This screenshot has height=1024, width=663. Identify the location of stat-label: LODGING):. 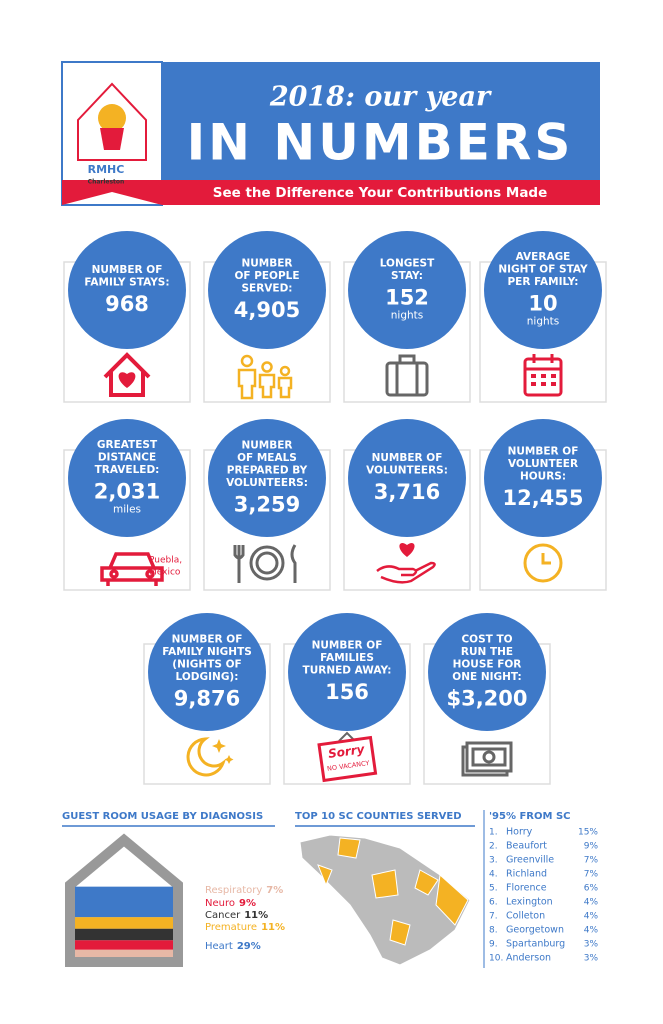
(207, 677).